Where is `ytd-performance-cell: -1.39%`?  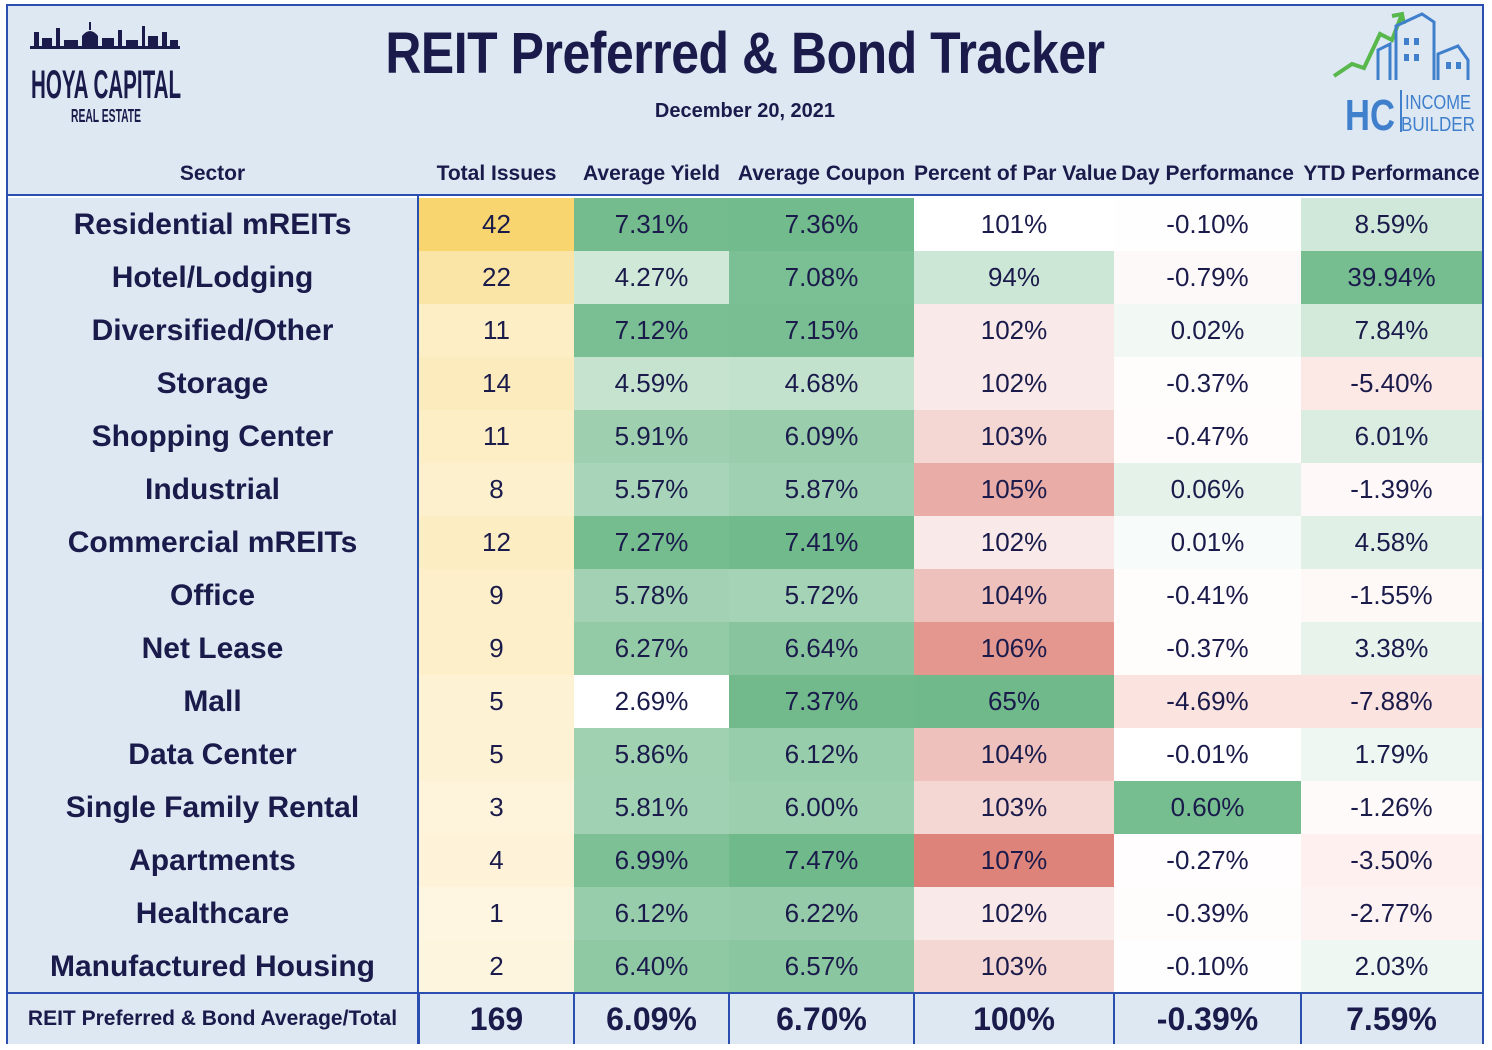
ytd-performance-cell: -1.39% is located at coordinates (1391, 489).